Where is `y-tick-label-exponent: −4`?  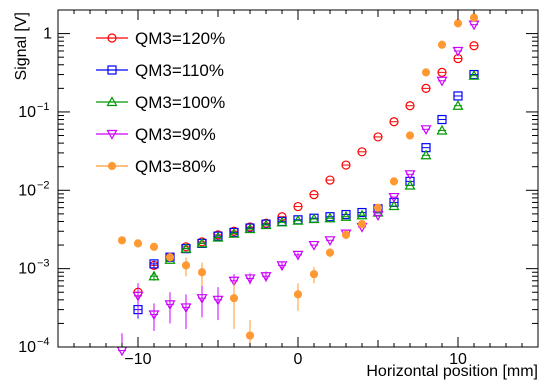 y-tick-label-exponent: −4 is located at coordinates (43, 342).